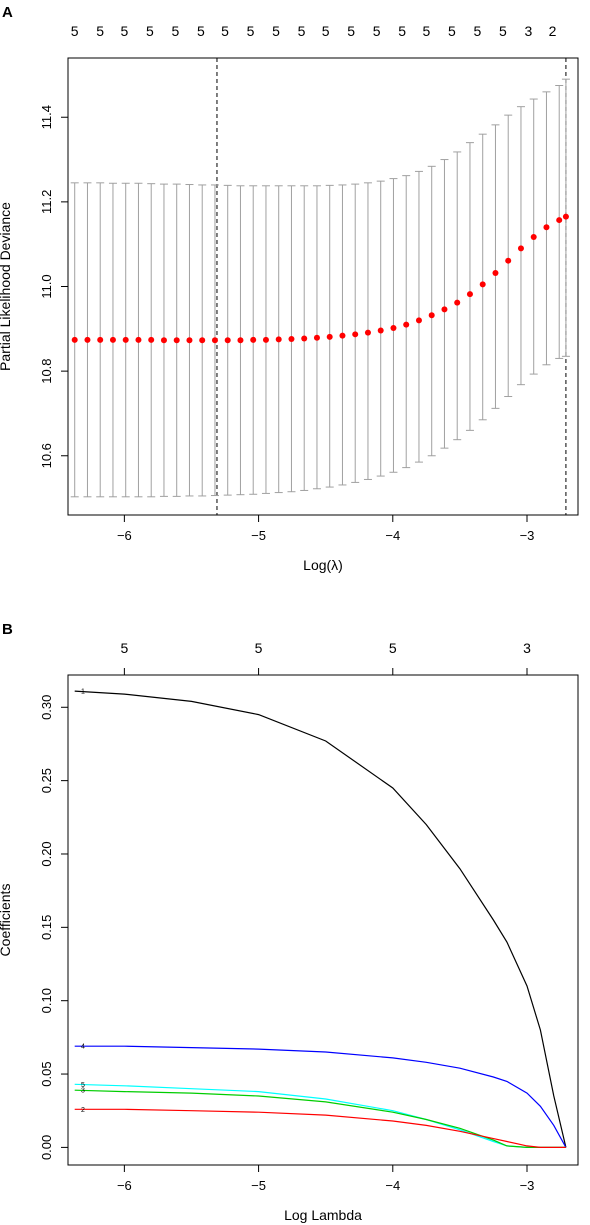 This screenshot has height=1225, width=590. What do you see at coordinates (83, 1085) in the screenshot?
I see `coef-path-label: 5` at bounding box center [83, 1085].